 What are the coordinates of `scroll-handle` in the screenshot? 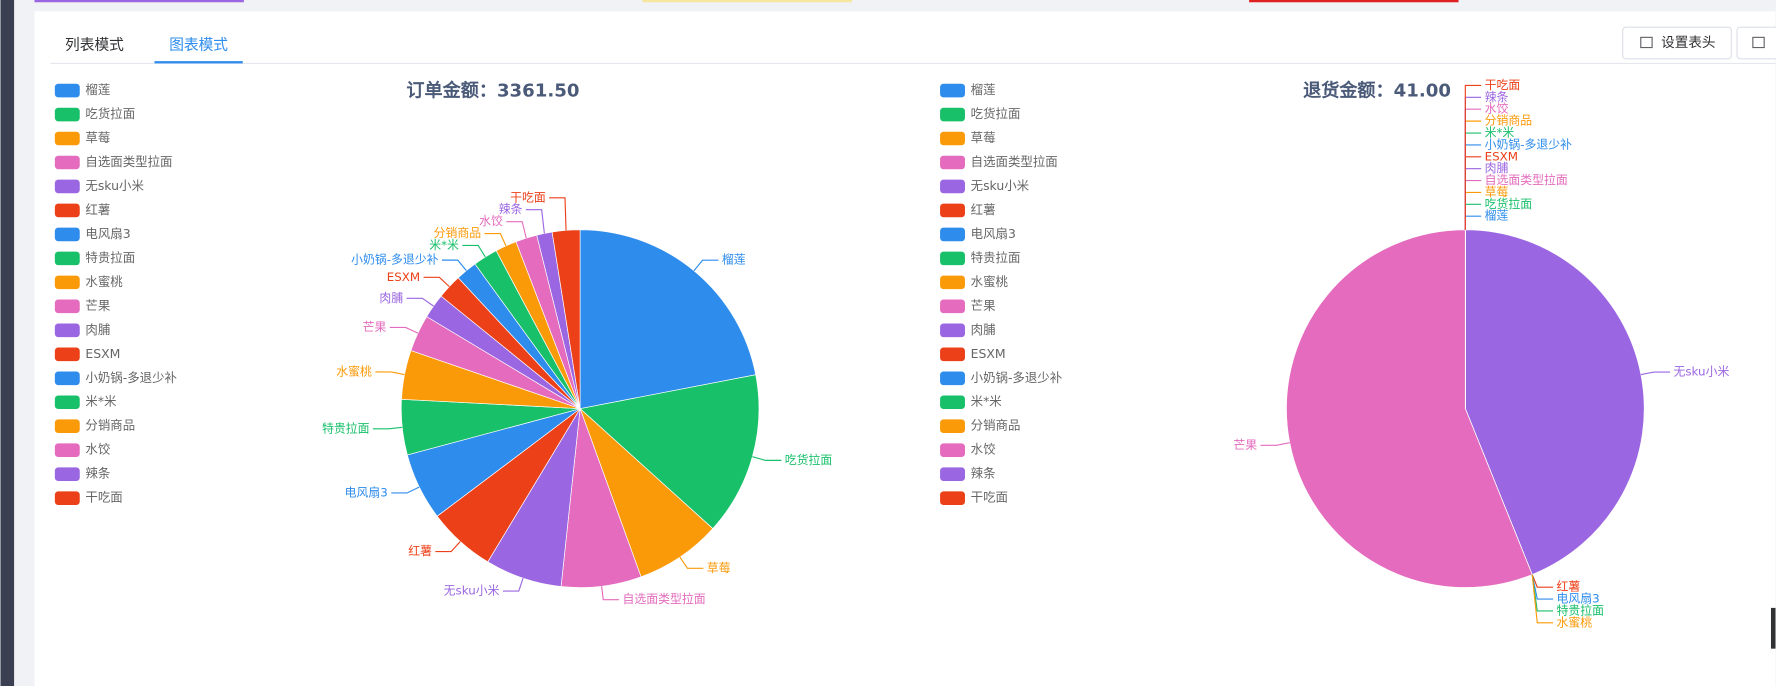 It's located at (1773, 628).